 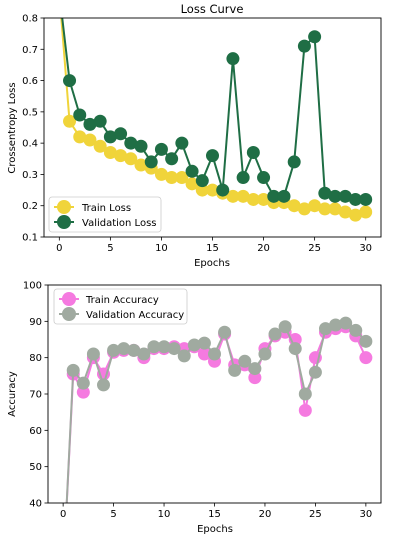 I want to click on accuracy-x-axis-label: Epochs, so click(x=215, y=529).